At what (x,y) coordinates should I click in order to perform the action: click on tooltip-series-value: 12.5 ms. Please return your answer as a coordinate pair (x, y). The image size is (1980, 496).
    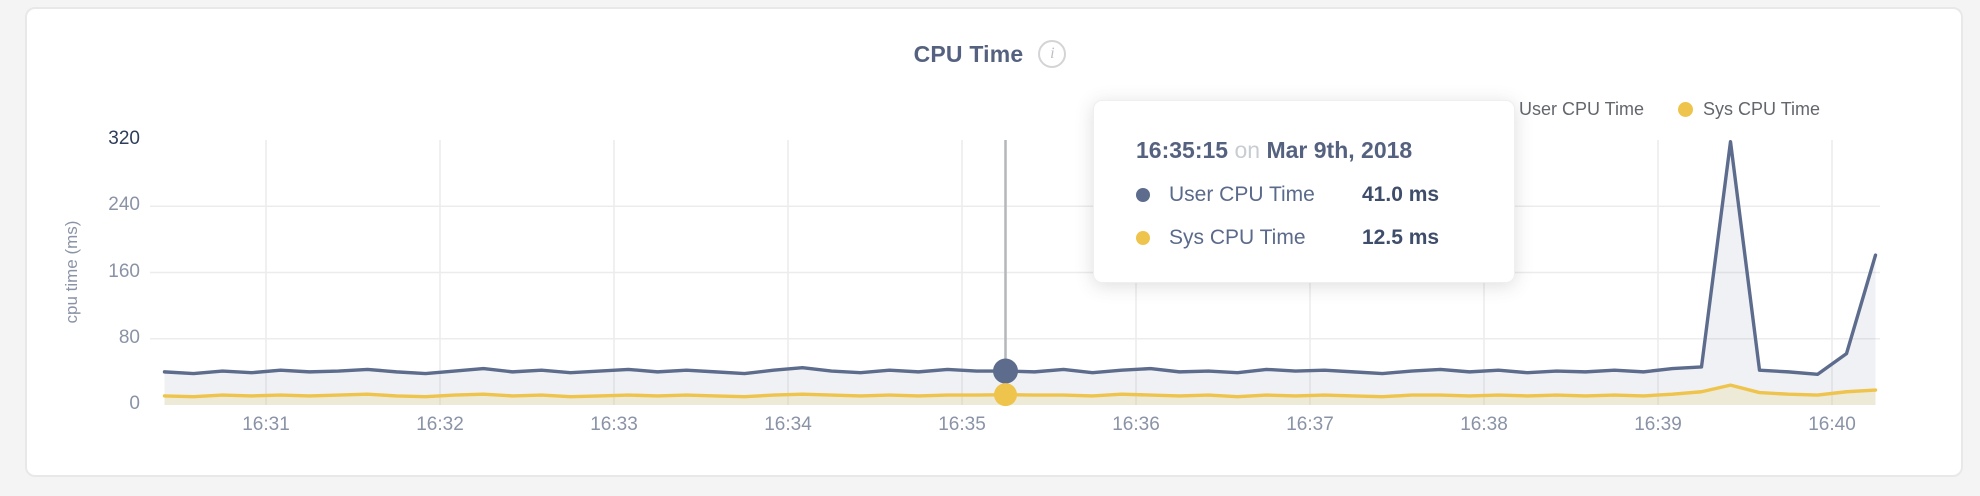
    Looking at the image, I should click on (1401, 237).